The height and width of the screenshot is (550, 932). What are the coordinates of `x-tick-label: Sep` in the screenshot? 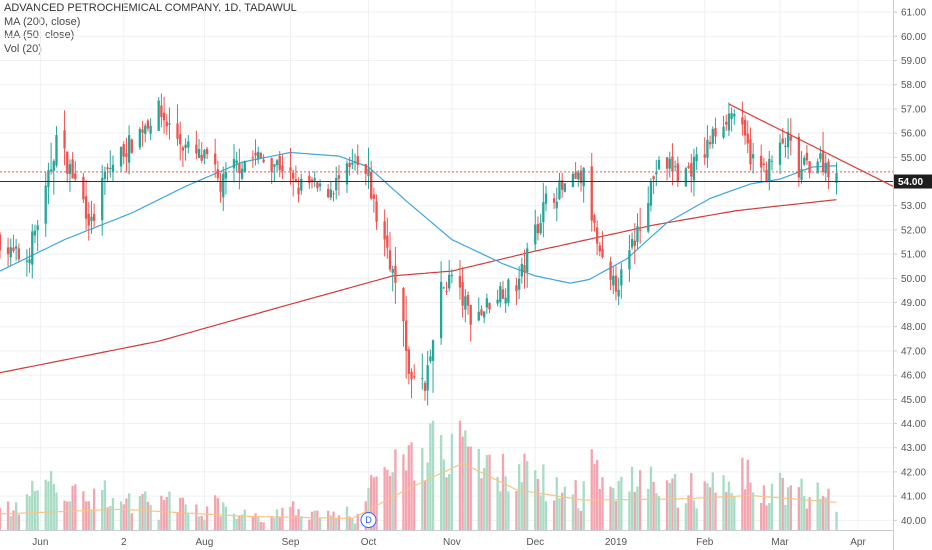 It's located at (291, 542).